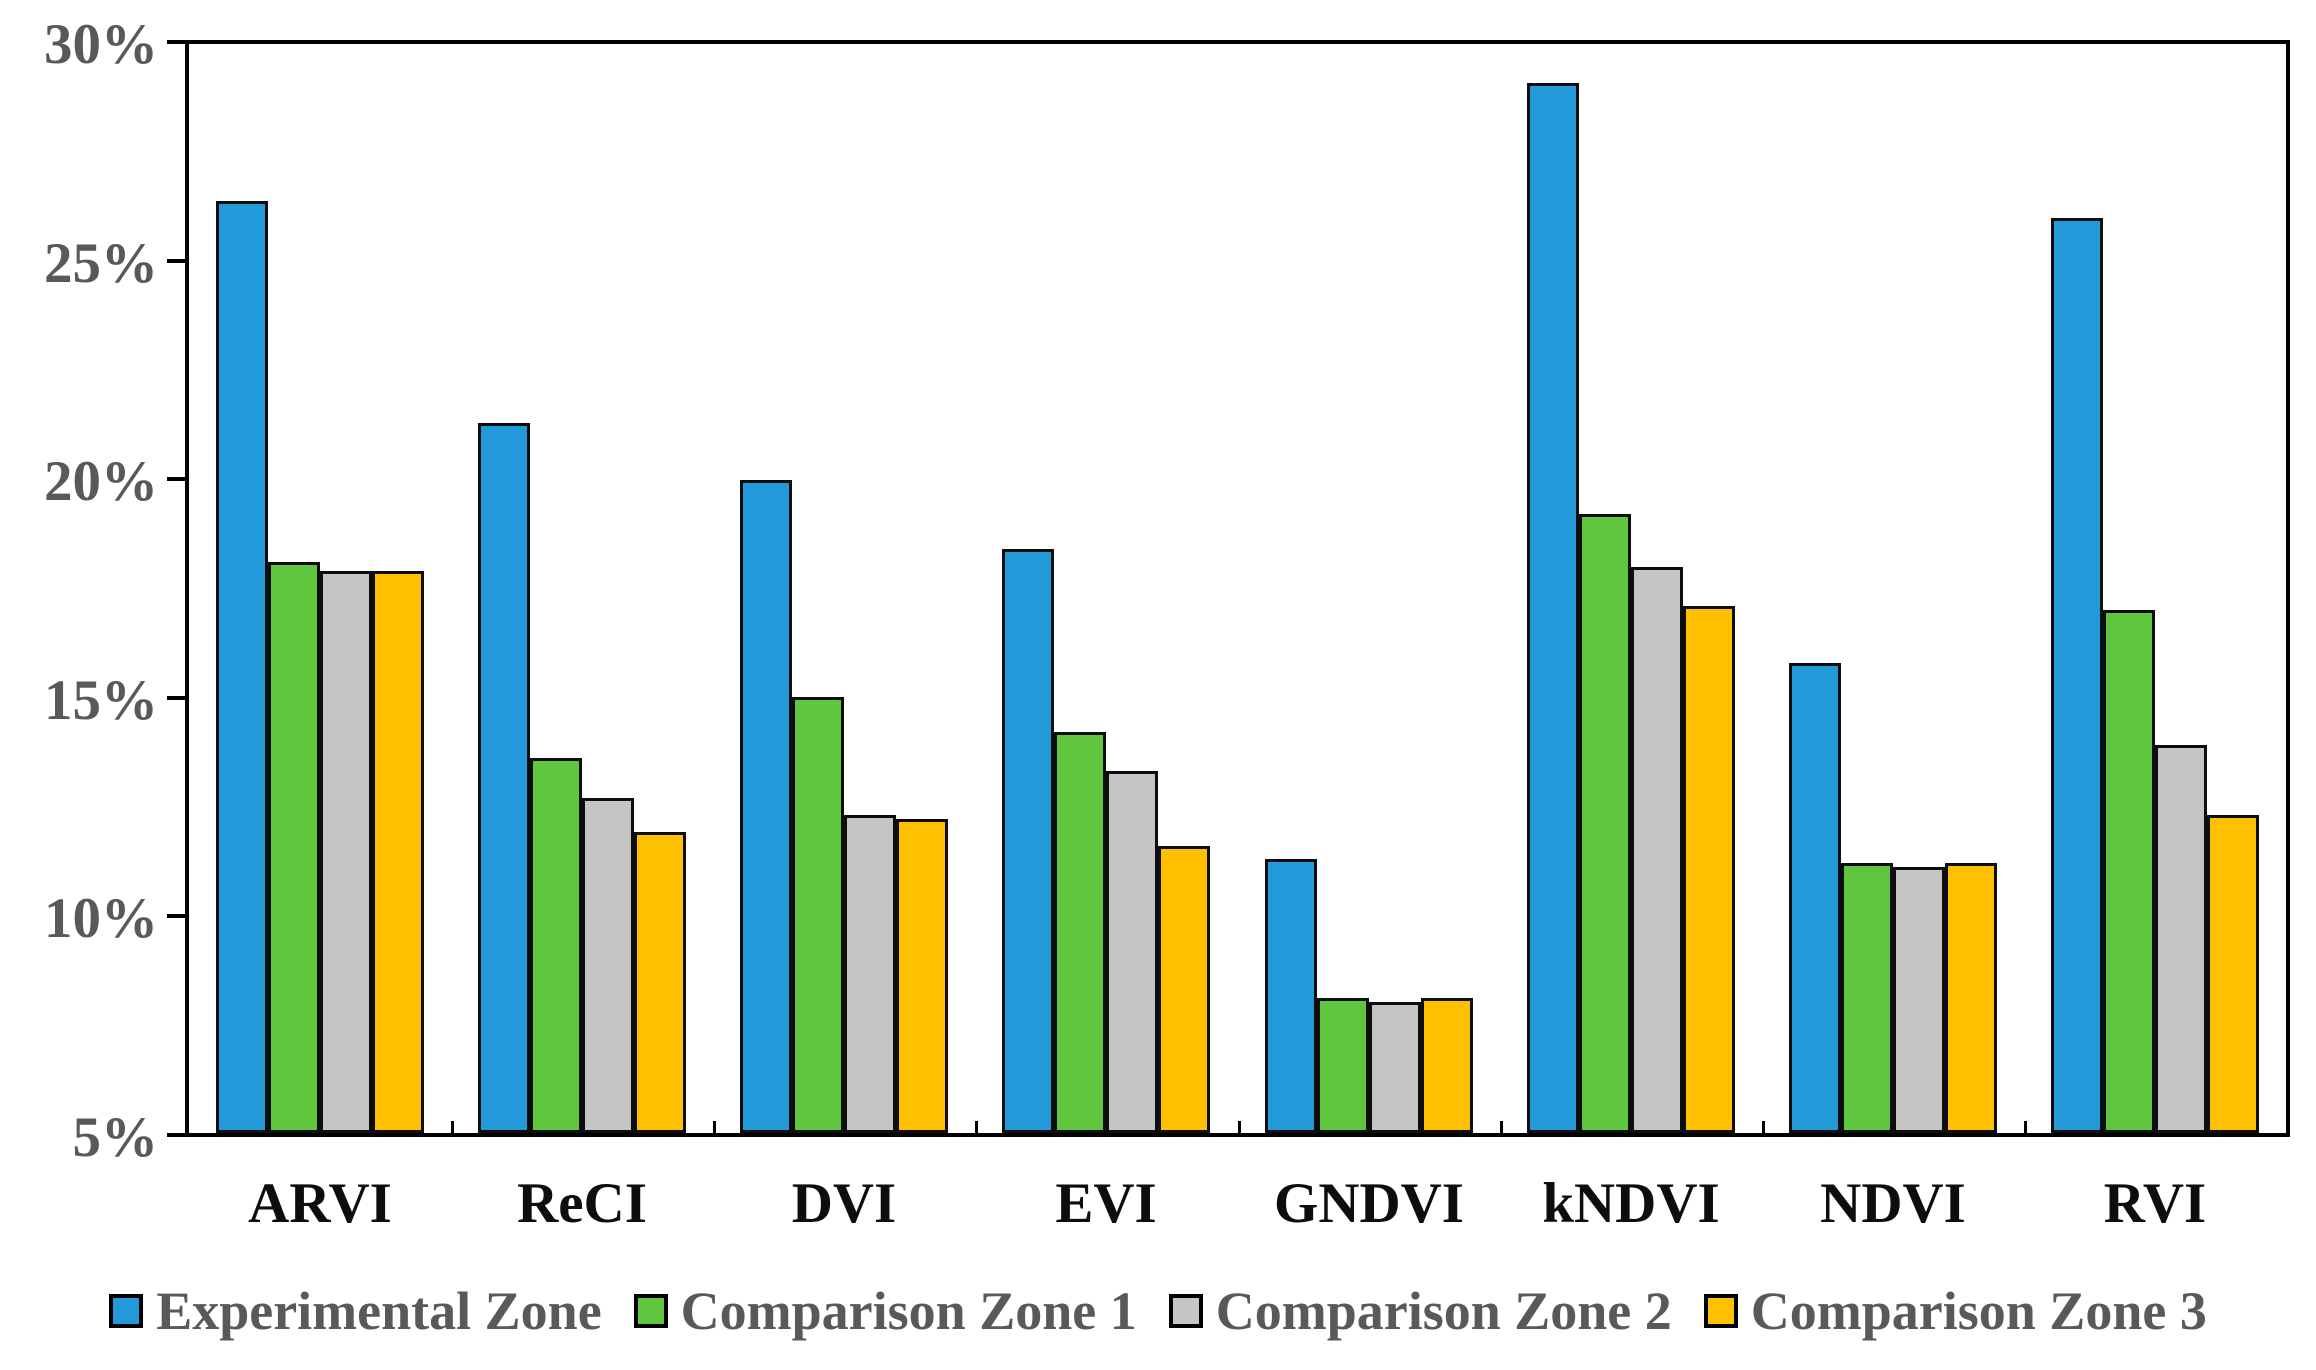 This screenshot has height=1370, width=2316. What do you see at coordinates (1657, 850) in the screenshot?
I see `bar-kNDVI-series3` at bounding box center [1657, 850].